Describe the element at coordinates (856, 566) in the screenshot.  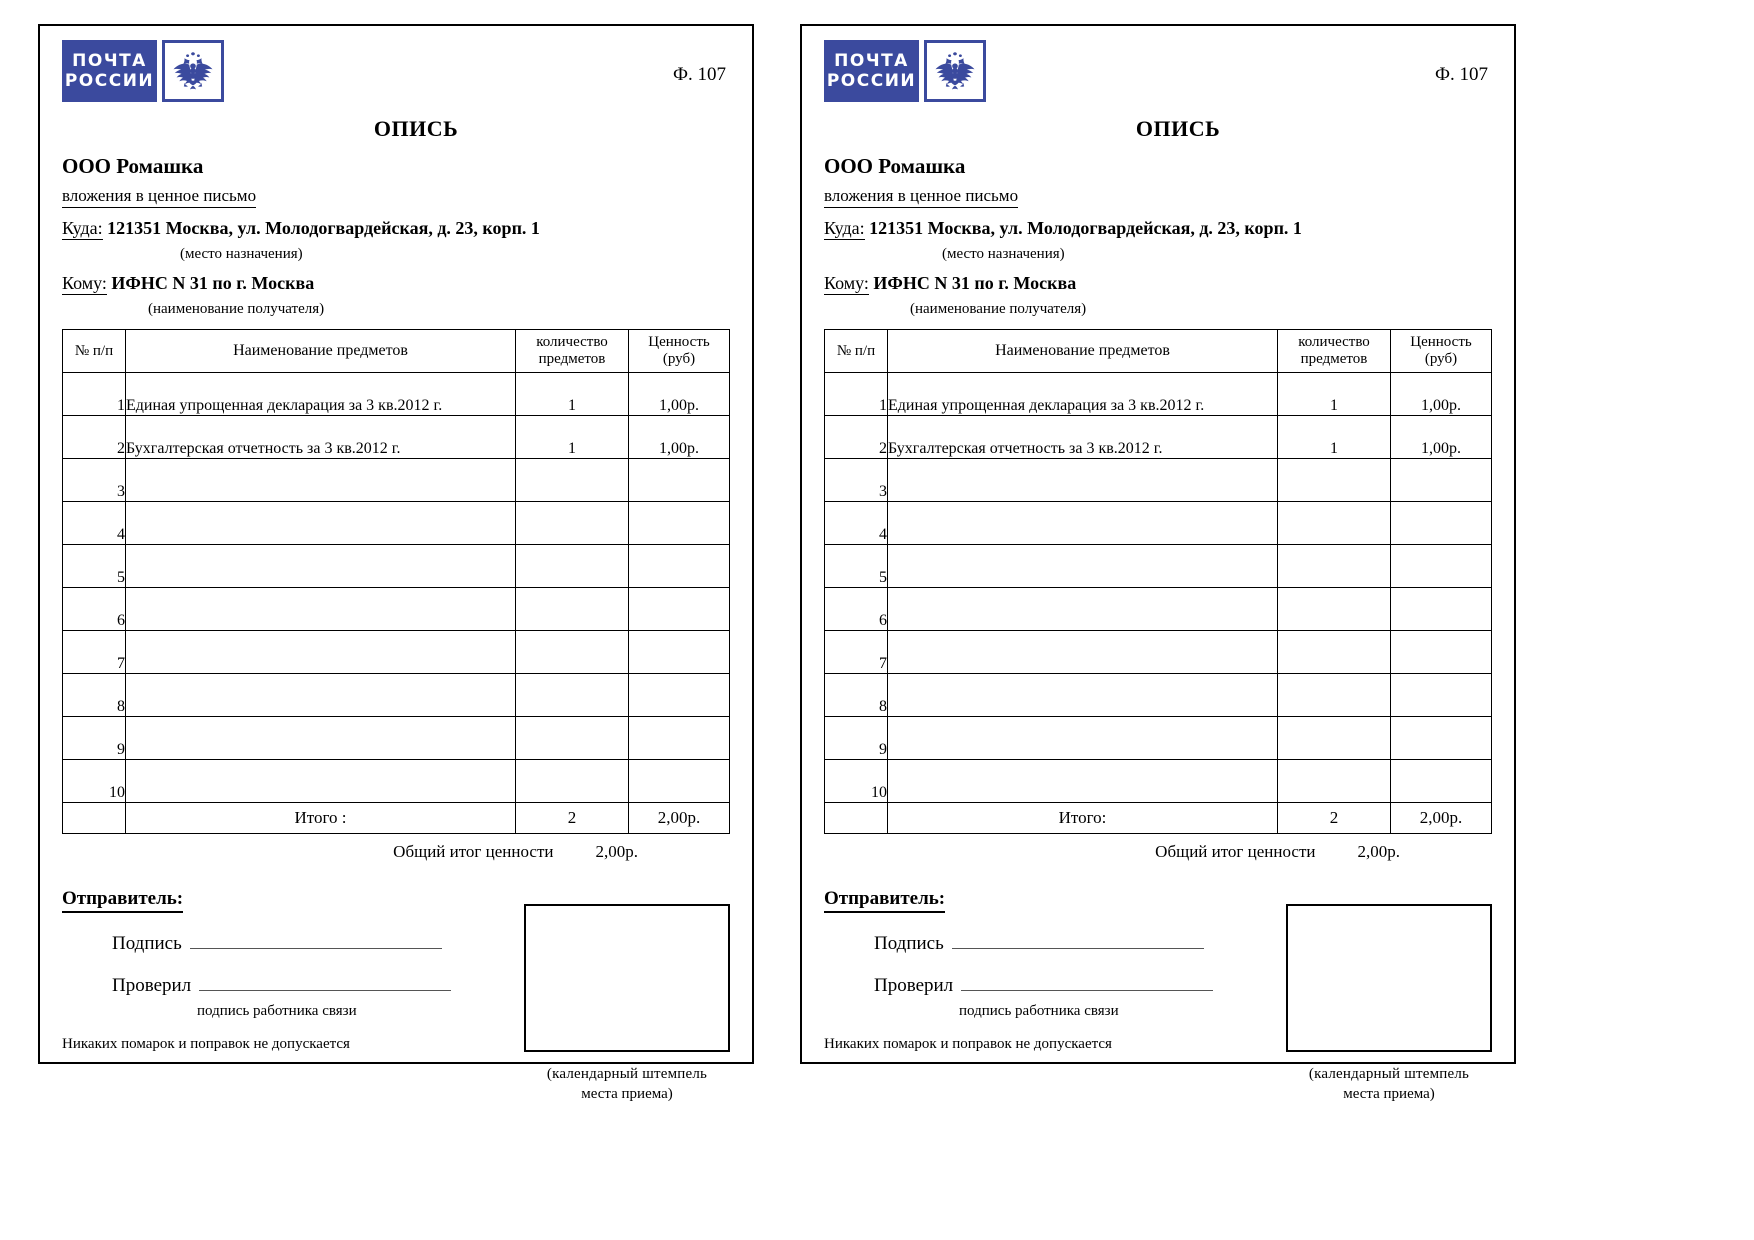
I see `row-number: 5` at that location.